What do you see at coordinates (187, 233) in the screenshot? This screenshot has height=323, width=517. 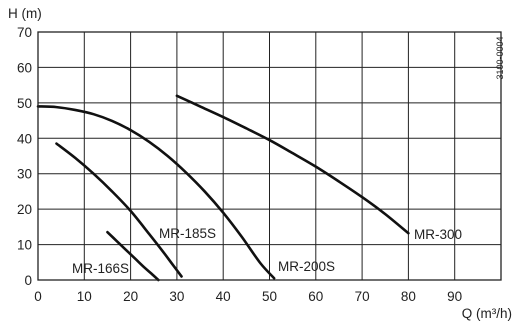 I see `series-label: MR-185S` at bounding box center [187, 233].